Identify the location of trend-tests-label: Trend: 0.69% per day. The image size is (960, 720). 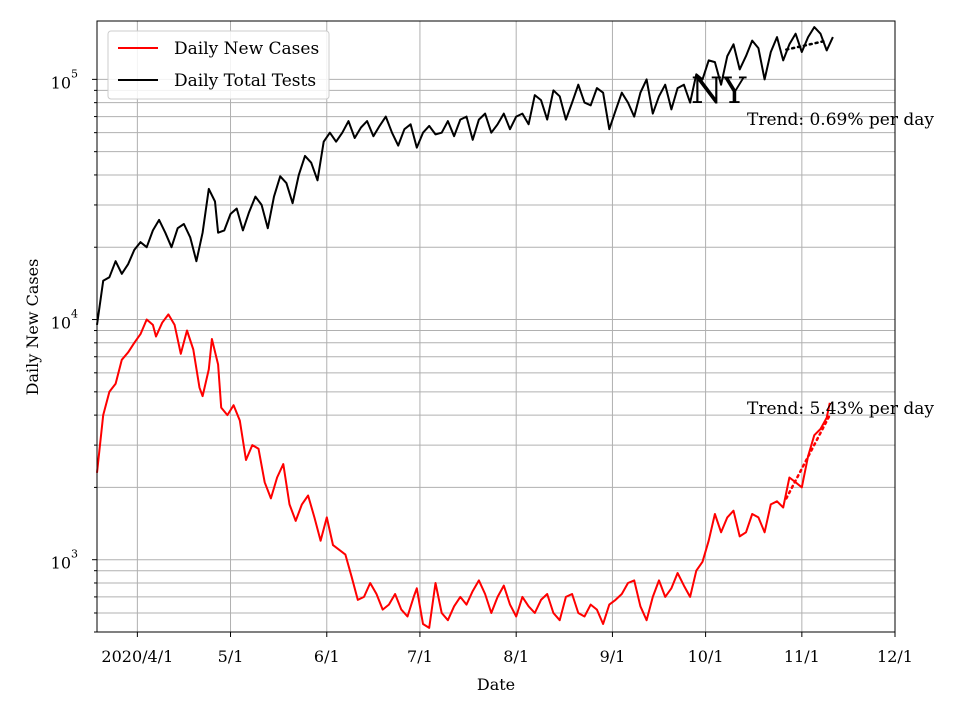
(840, 120).